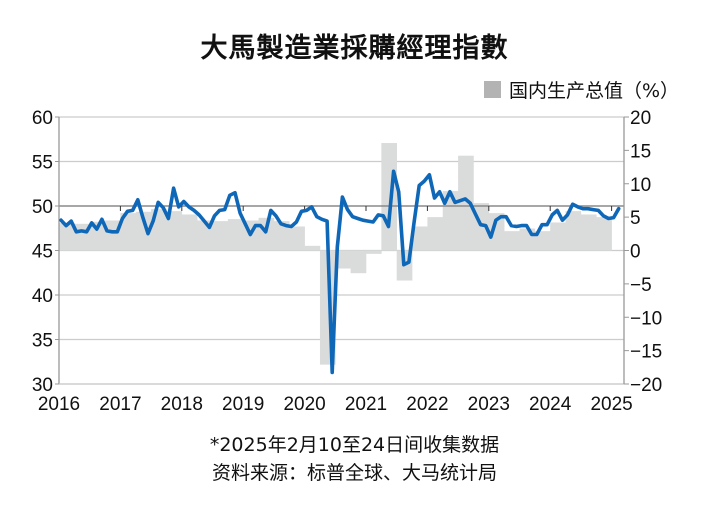 Image resolution: width=709 pixels, height=510 pixels. Describe the element at coordinates (304, 404) in the screenshot. I see `x-axis-year-label: 2020` at that location.